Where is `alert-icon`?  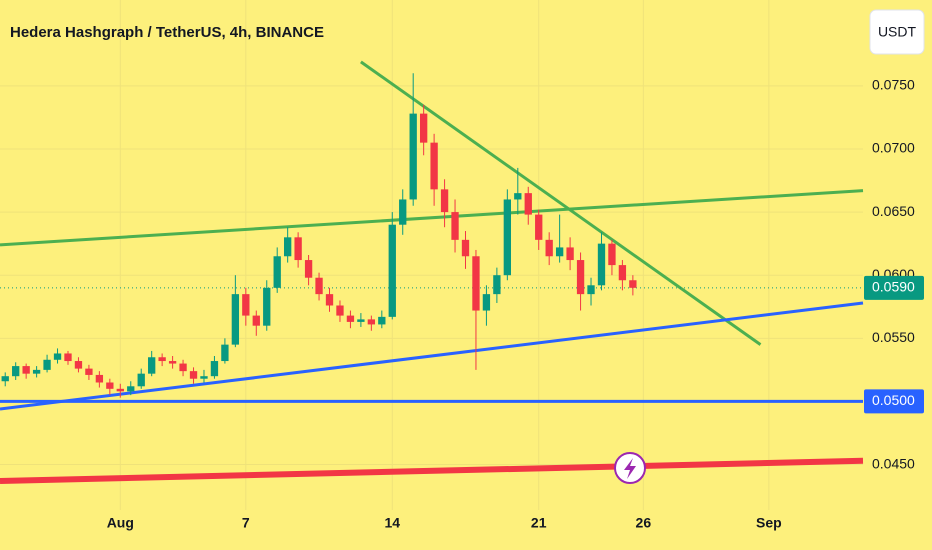
alert-icon is located at coordinates (630, 468).